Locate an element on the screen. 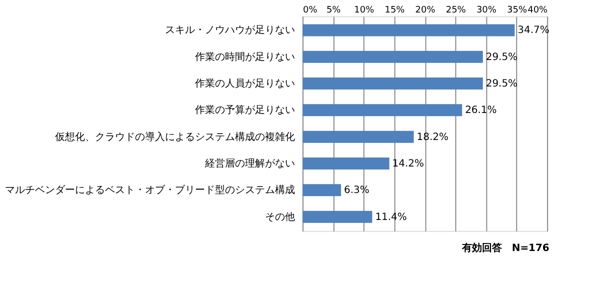 The height and width of the screenshot is (289, 590). x-tick-label: 5% is located at coordinates (334, 11).